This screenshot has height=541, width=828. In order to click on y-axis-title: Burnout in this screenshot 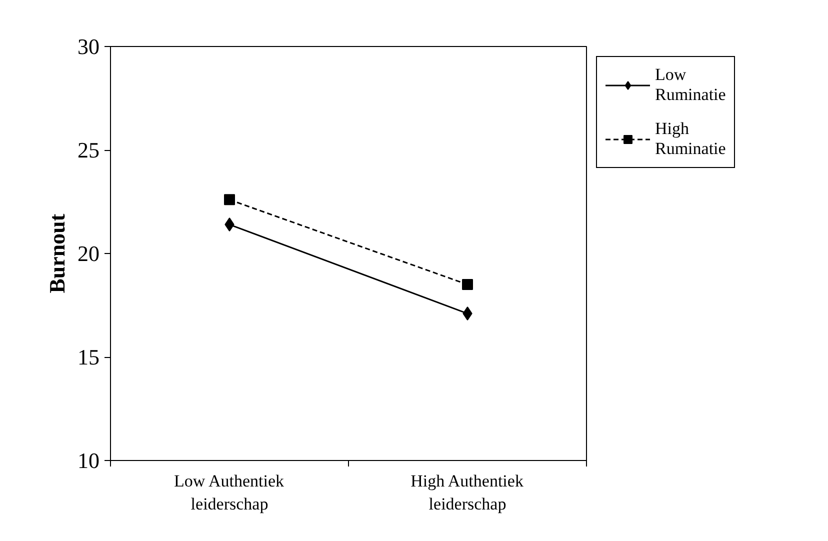, I will do `click(57, 253)`.